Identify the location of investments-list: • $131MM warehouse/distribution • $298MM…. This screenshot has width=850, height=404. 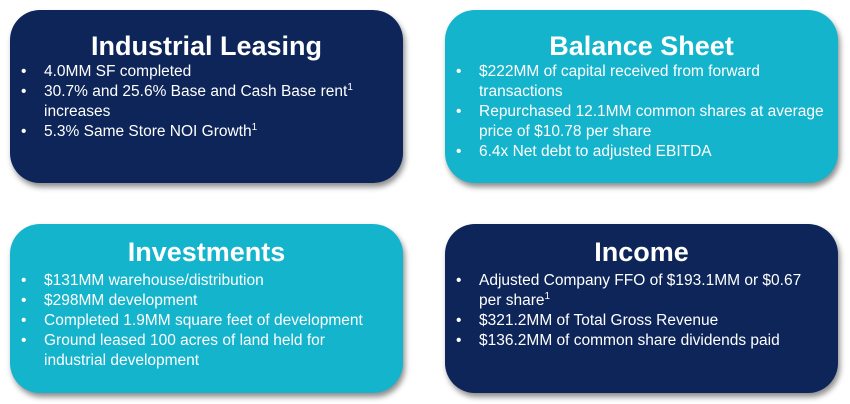
(205, 321).